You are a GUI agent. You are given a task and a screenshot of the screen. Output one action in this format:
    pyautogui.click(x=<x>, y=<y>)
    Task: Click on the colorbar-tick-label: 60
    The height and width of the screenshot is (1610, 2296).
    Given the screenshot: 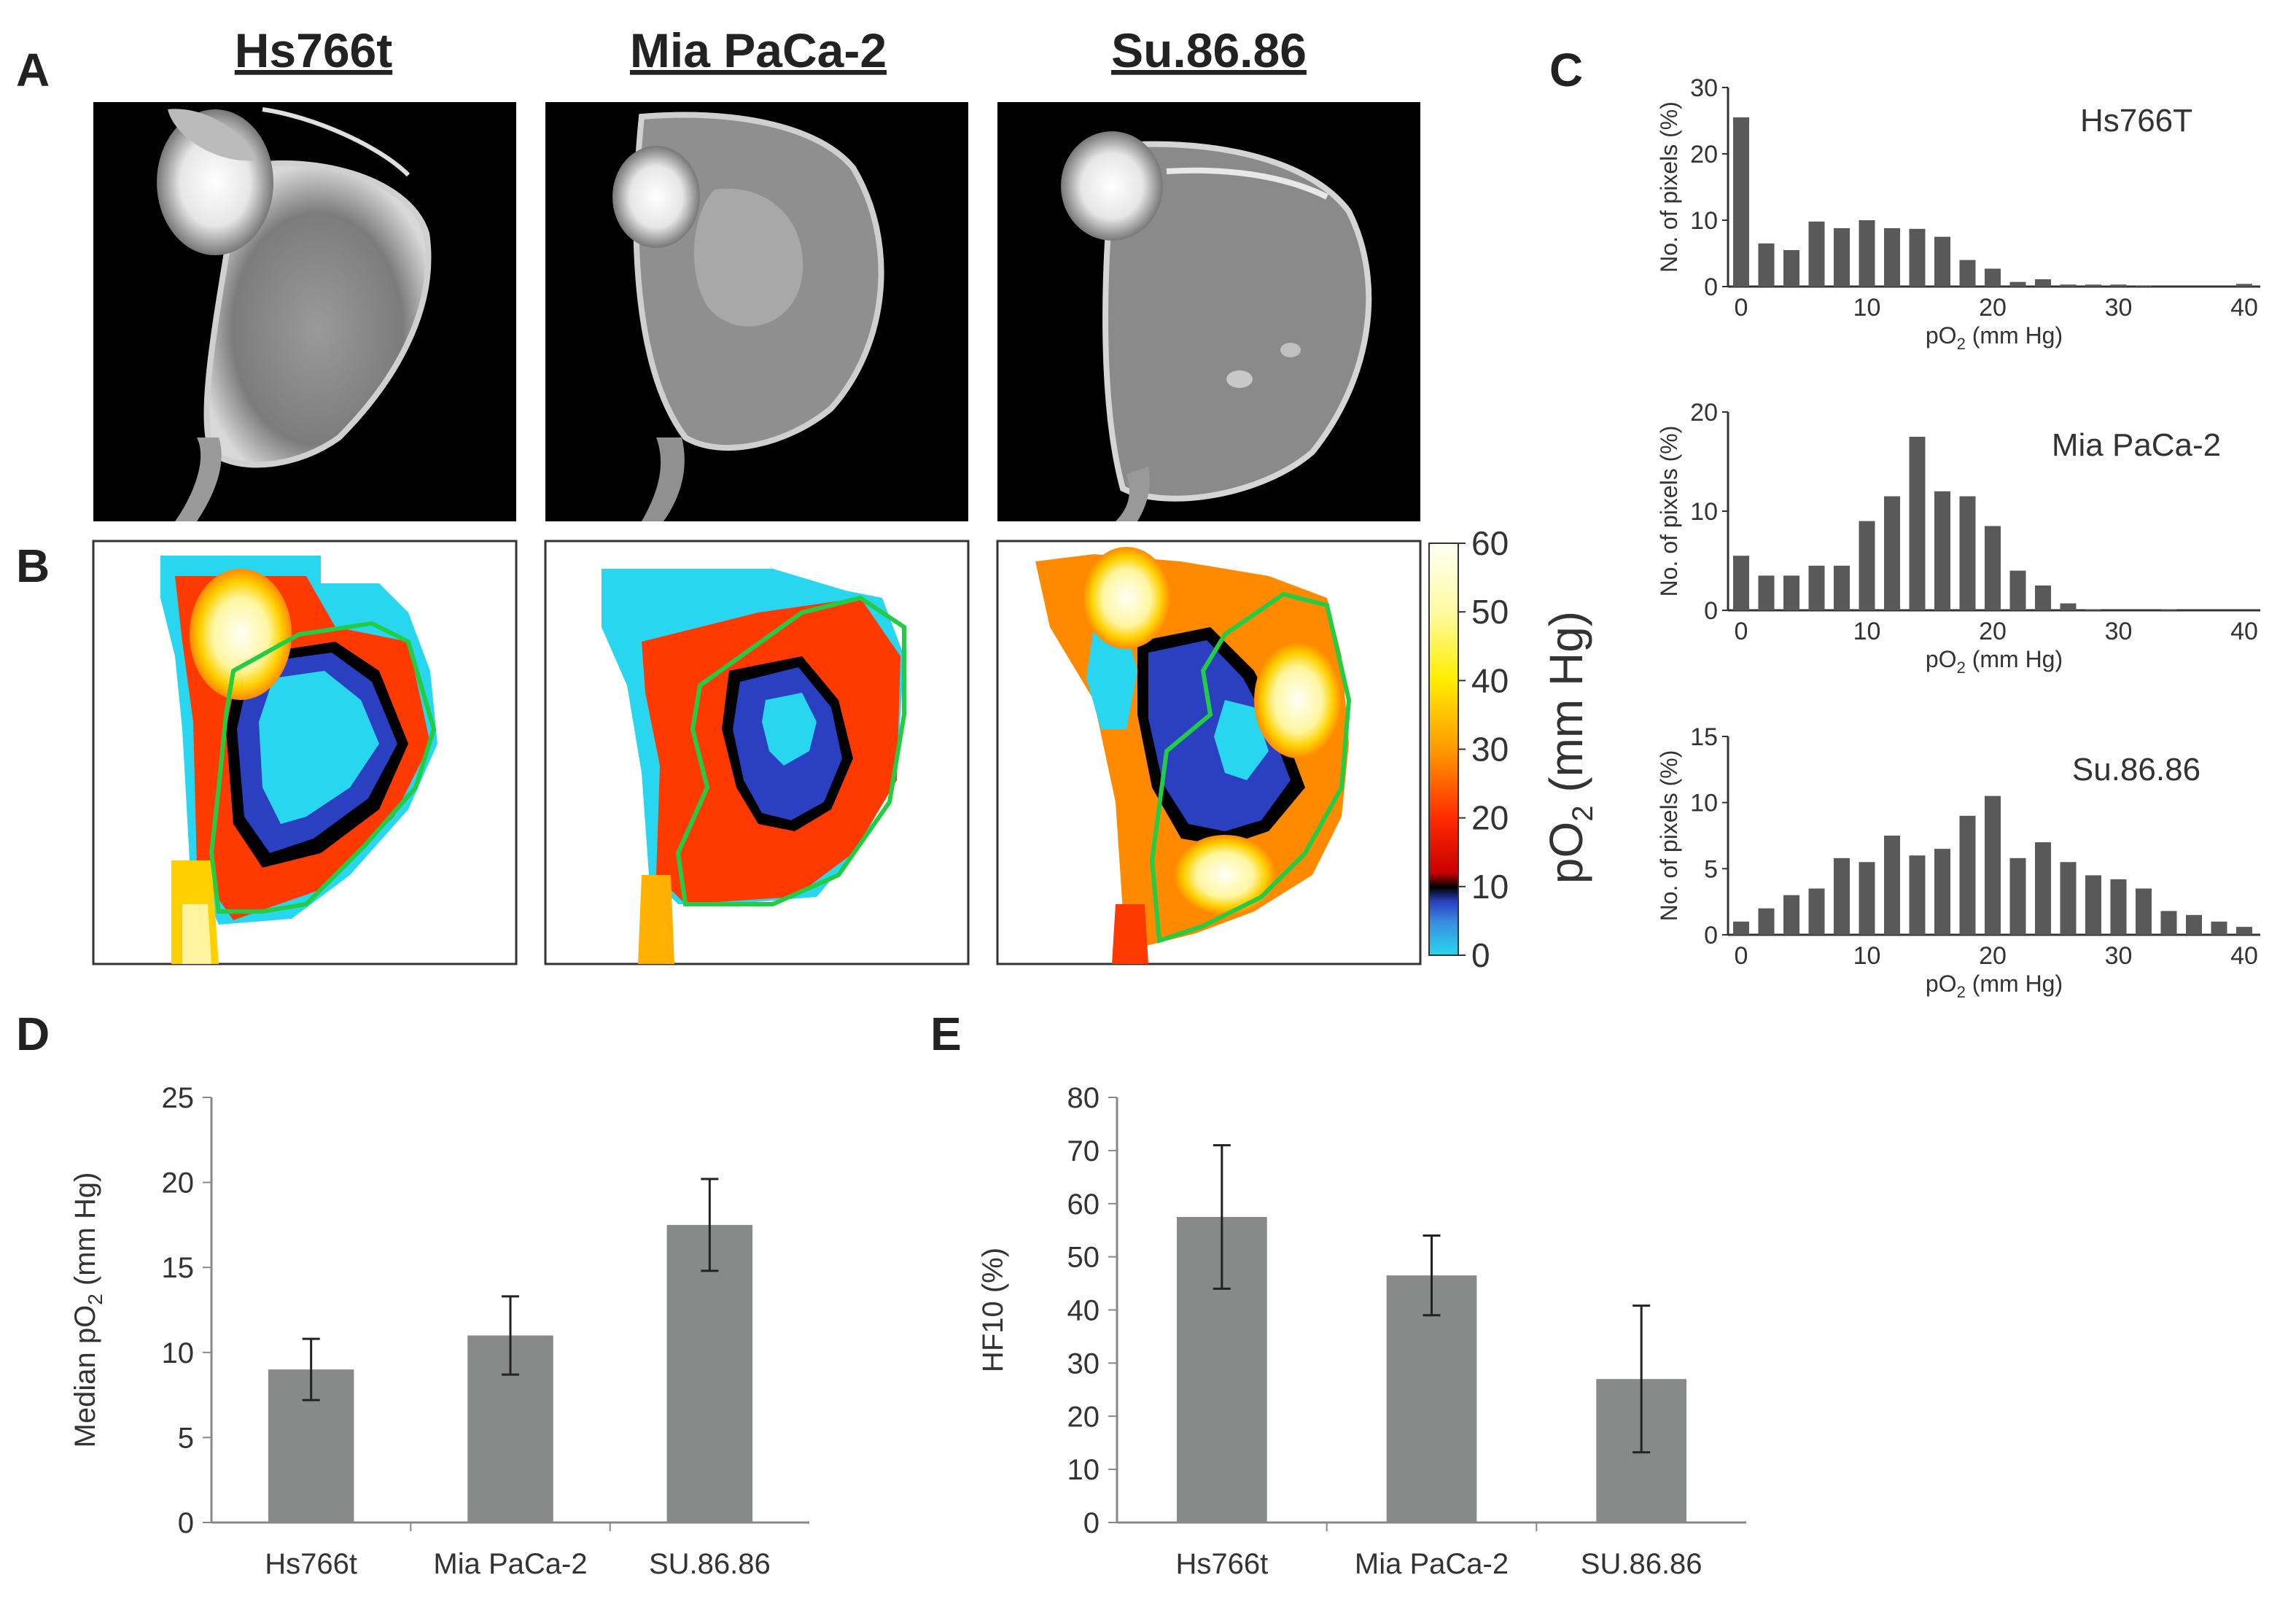 What is the action you would take?
    pyautogui.click(x=1490, y=543)
    